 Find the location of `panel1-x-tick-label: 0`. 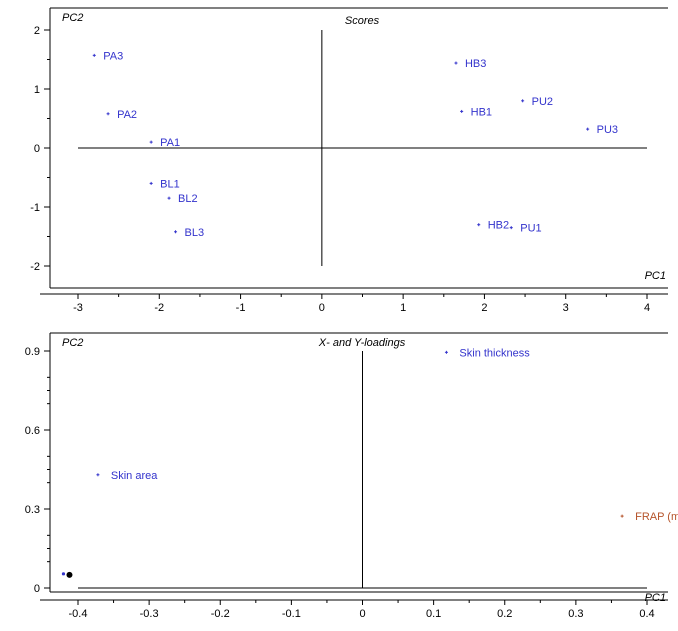

panel1-x-tick-label: 0 is located at coordinates (322, 308).